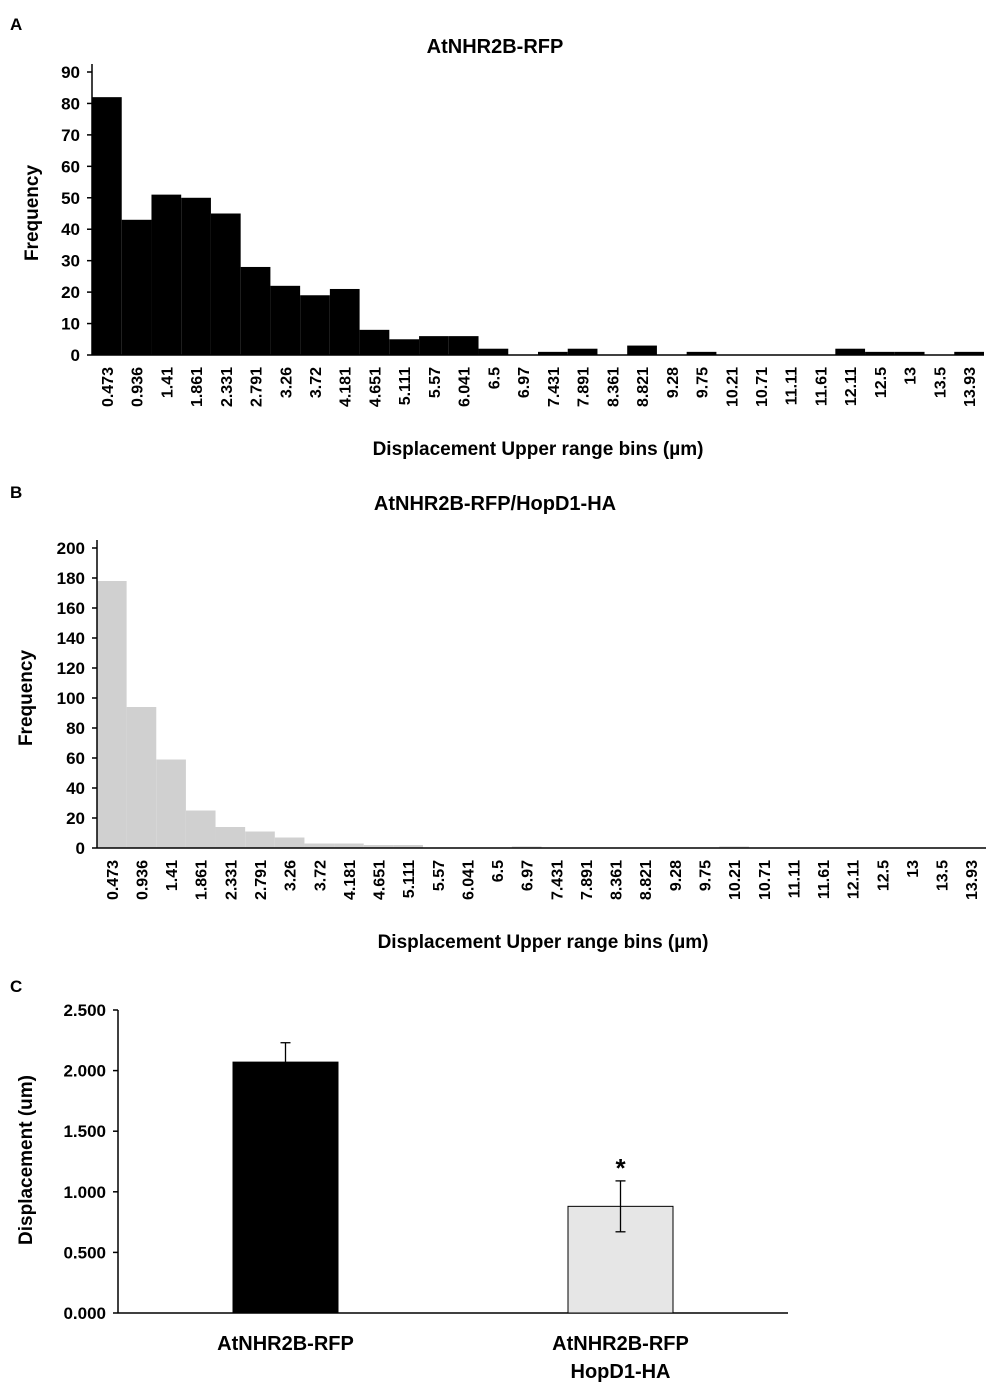  Describe the element at coordinates (84, 1071) in the screenshot. I see `y-tick-label-c-4: 2.000` at that location.